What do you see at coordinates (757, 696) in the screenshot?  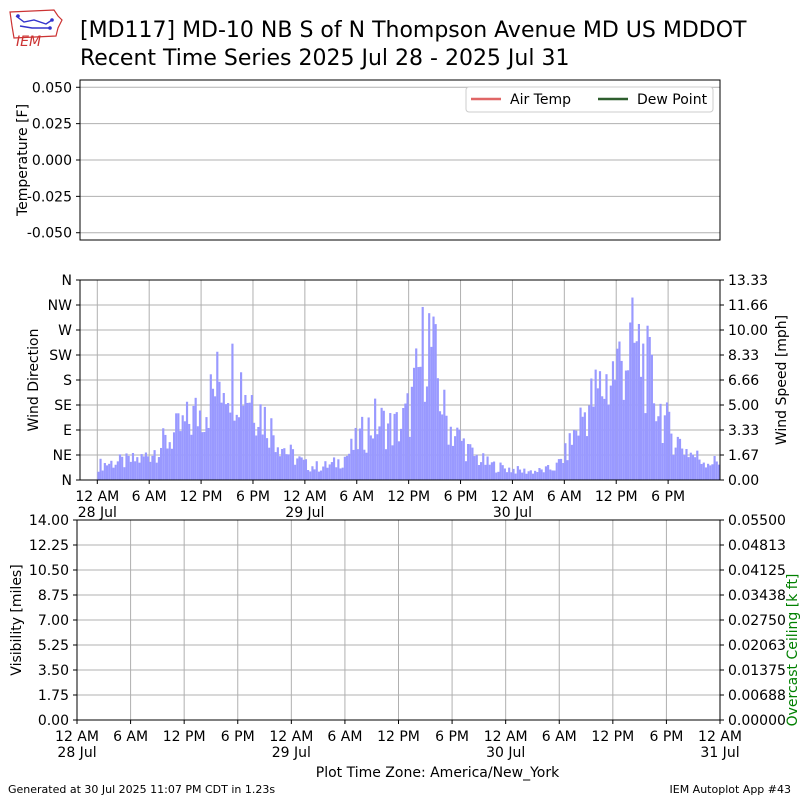 I see `ceiling-tick-label: 0.00688` at bounding box center [757, 696].